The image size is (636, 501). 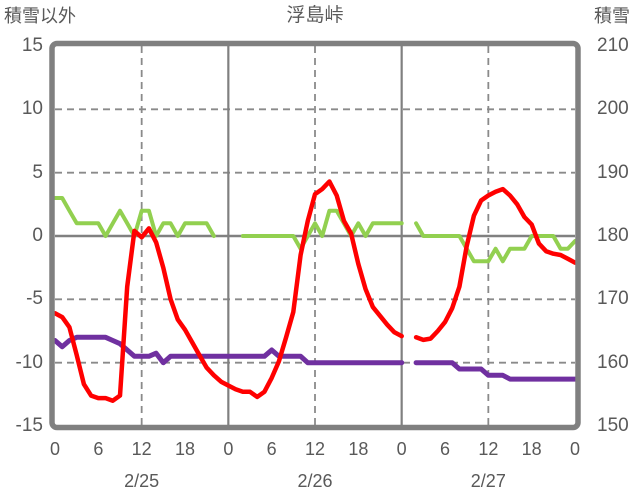 I want to click on left-axis-title: 積雪以外, so click(x=40, y=16).